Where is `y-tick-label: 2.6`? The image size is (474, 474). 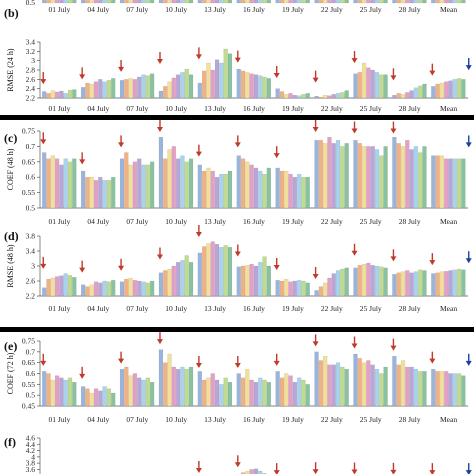
y-tick-label: 2.6 is located at coordinates (31, 281).